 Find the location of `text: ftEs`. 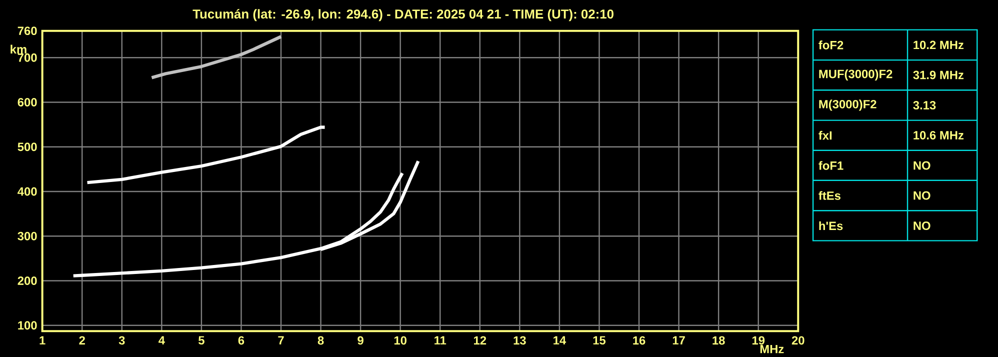

text: ftEs is located at coordinates (829, 195).